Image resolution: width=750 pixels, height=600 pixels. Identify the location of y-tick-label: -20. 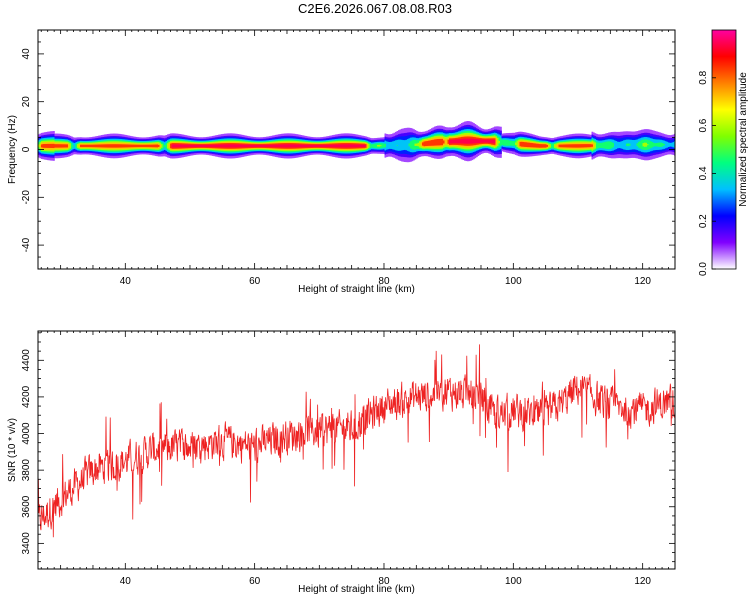
(26, 197).